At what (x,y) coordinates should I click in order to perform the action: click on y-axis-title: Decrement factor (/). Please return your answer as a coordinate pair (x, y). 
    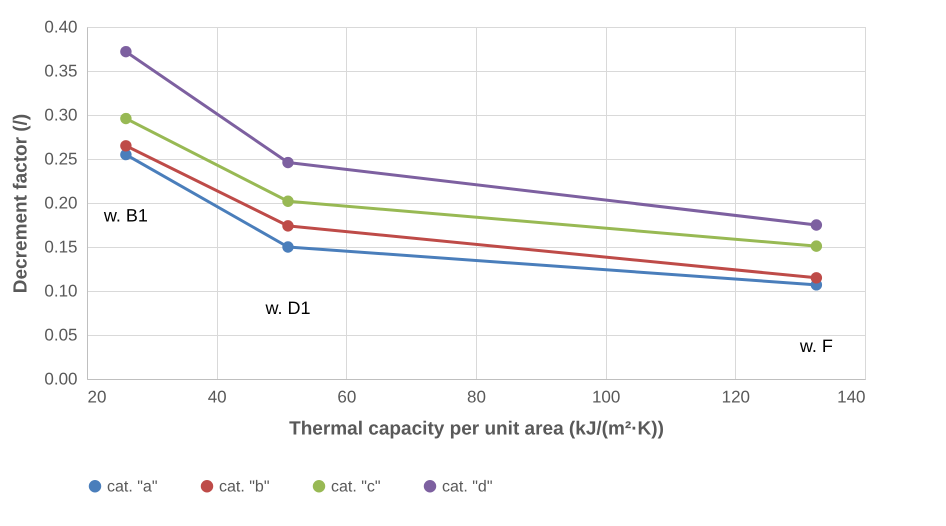
    Looking at the image, I should click on (21, 204).